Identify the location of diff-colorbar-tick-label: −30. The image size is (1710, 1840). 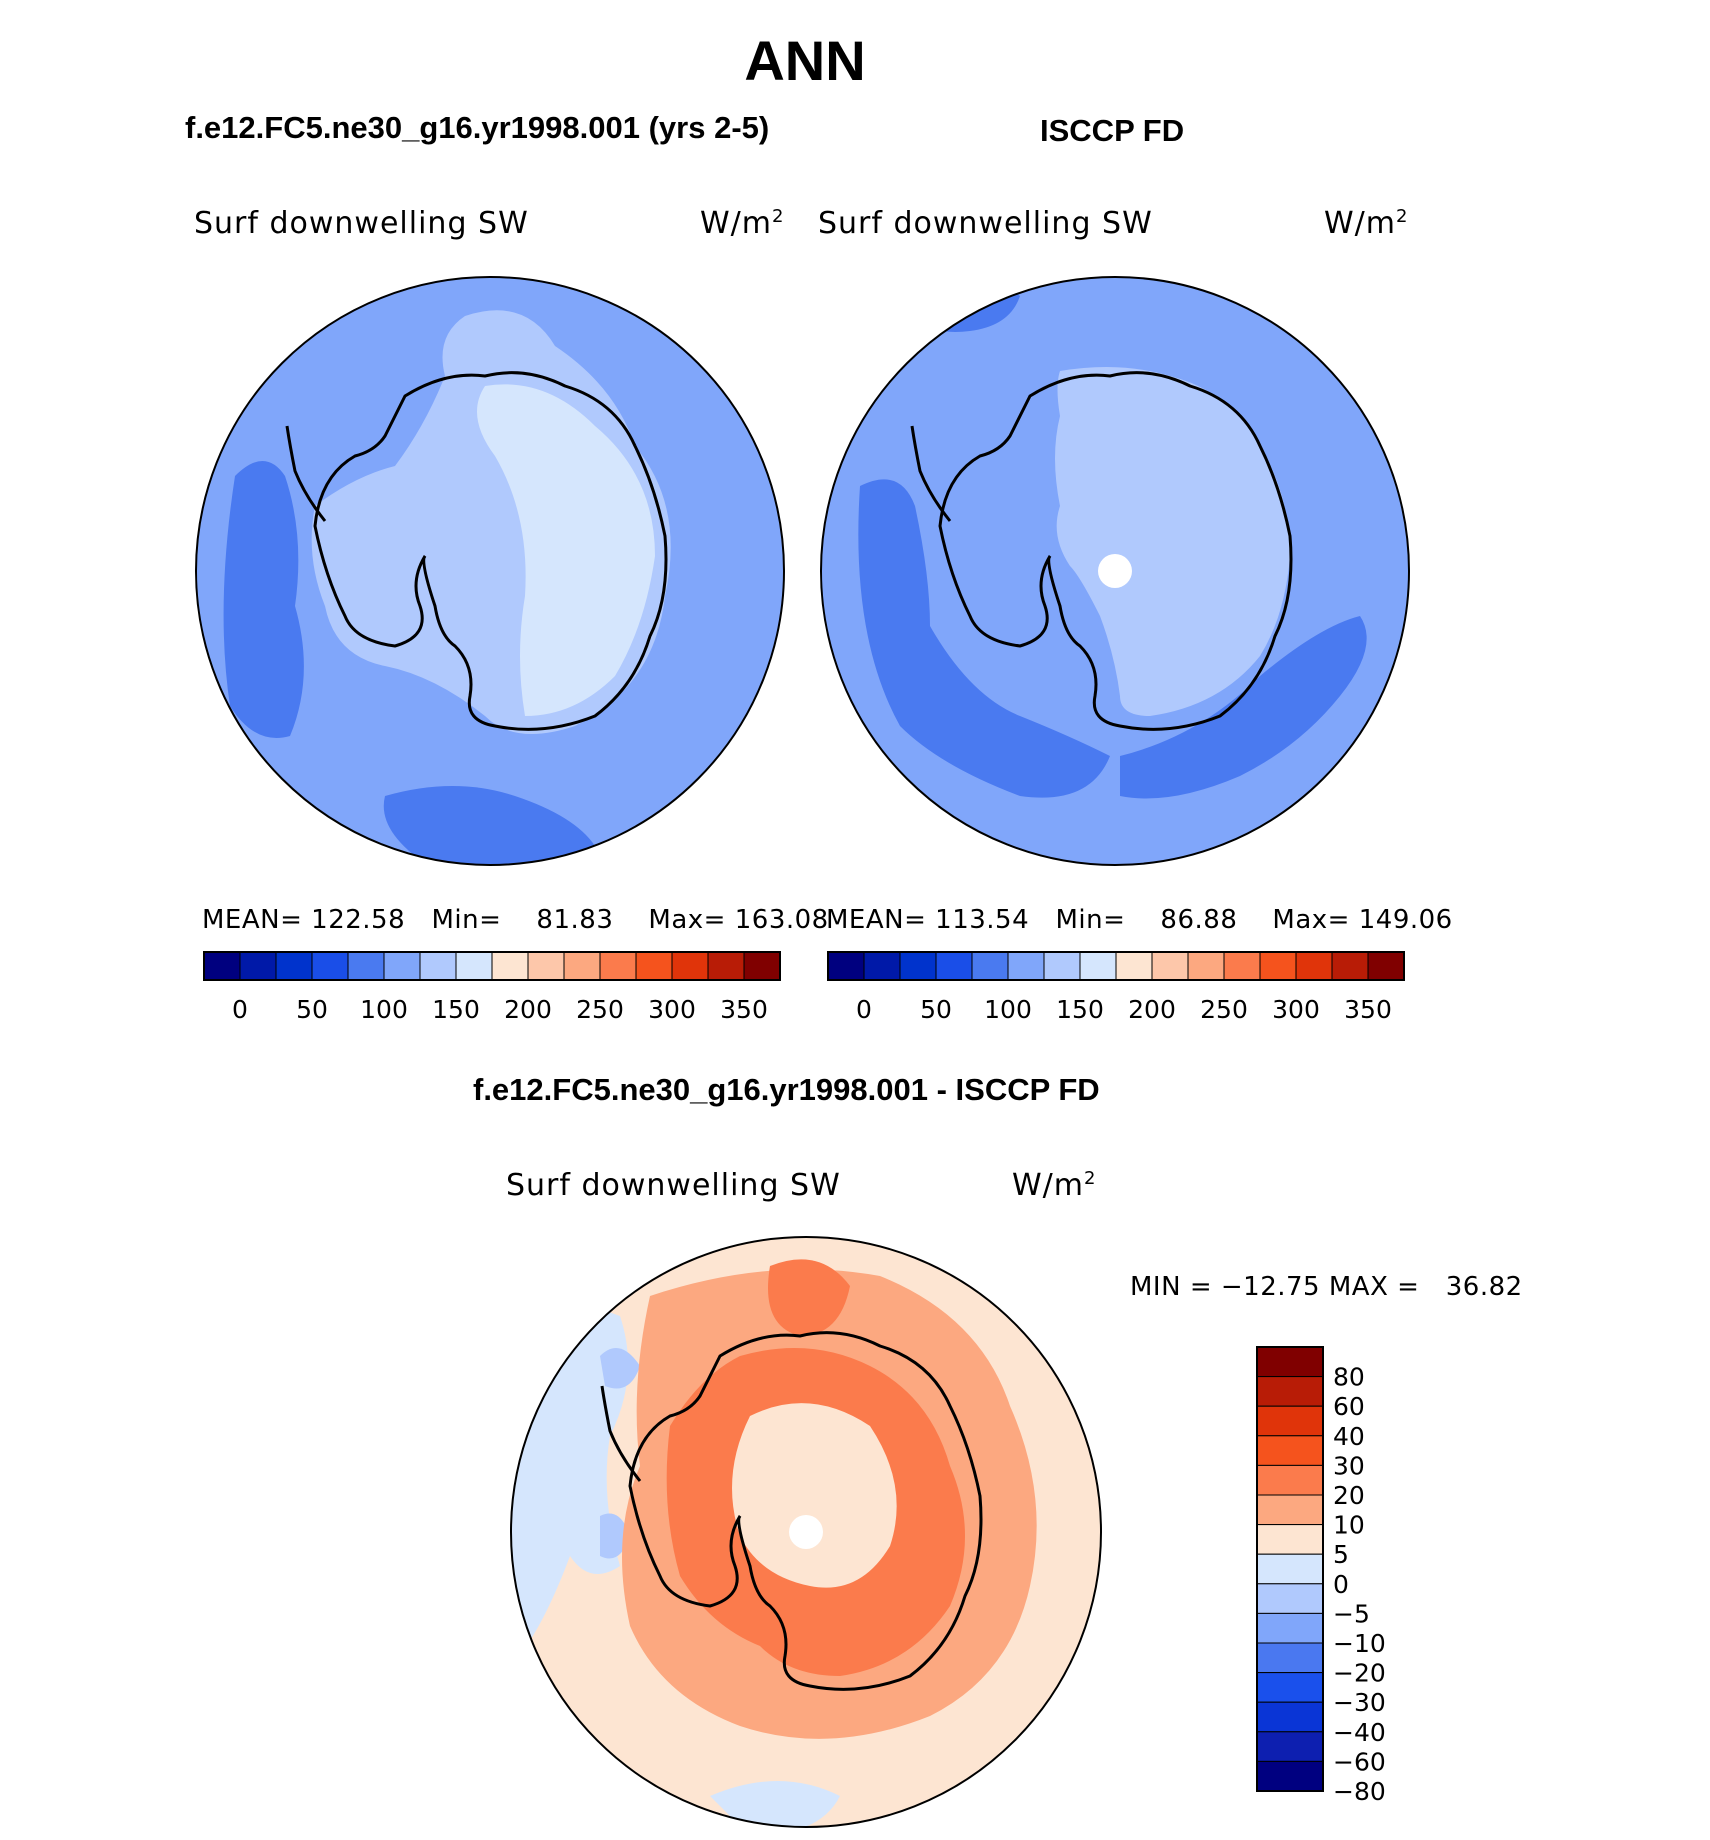
(1359, 1702).